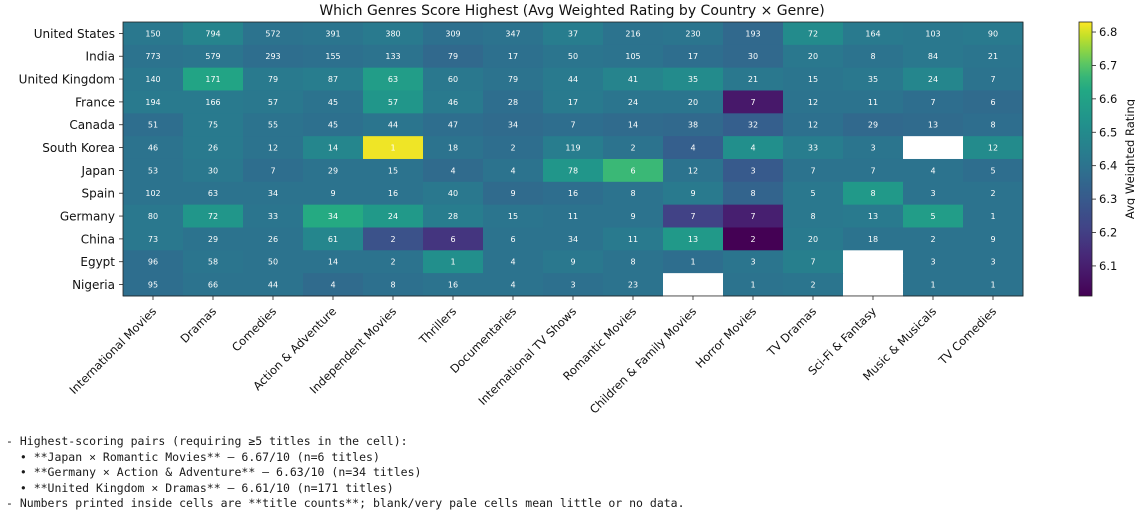  Describe the element at coordinates (393, 125) in the screenshot. I see `cell-count-label: 44` at that location.